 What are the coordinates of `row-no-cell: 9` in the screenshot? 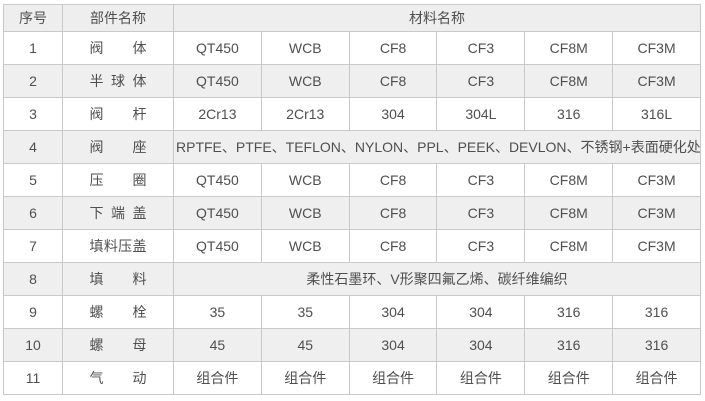 It's located at (33, 312).